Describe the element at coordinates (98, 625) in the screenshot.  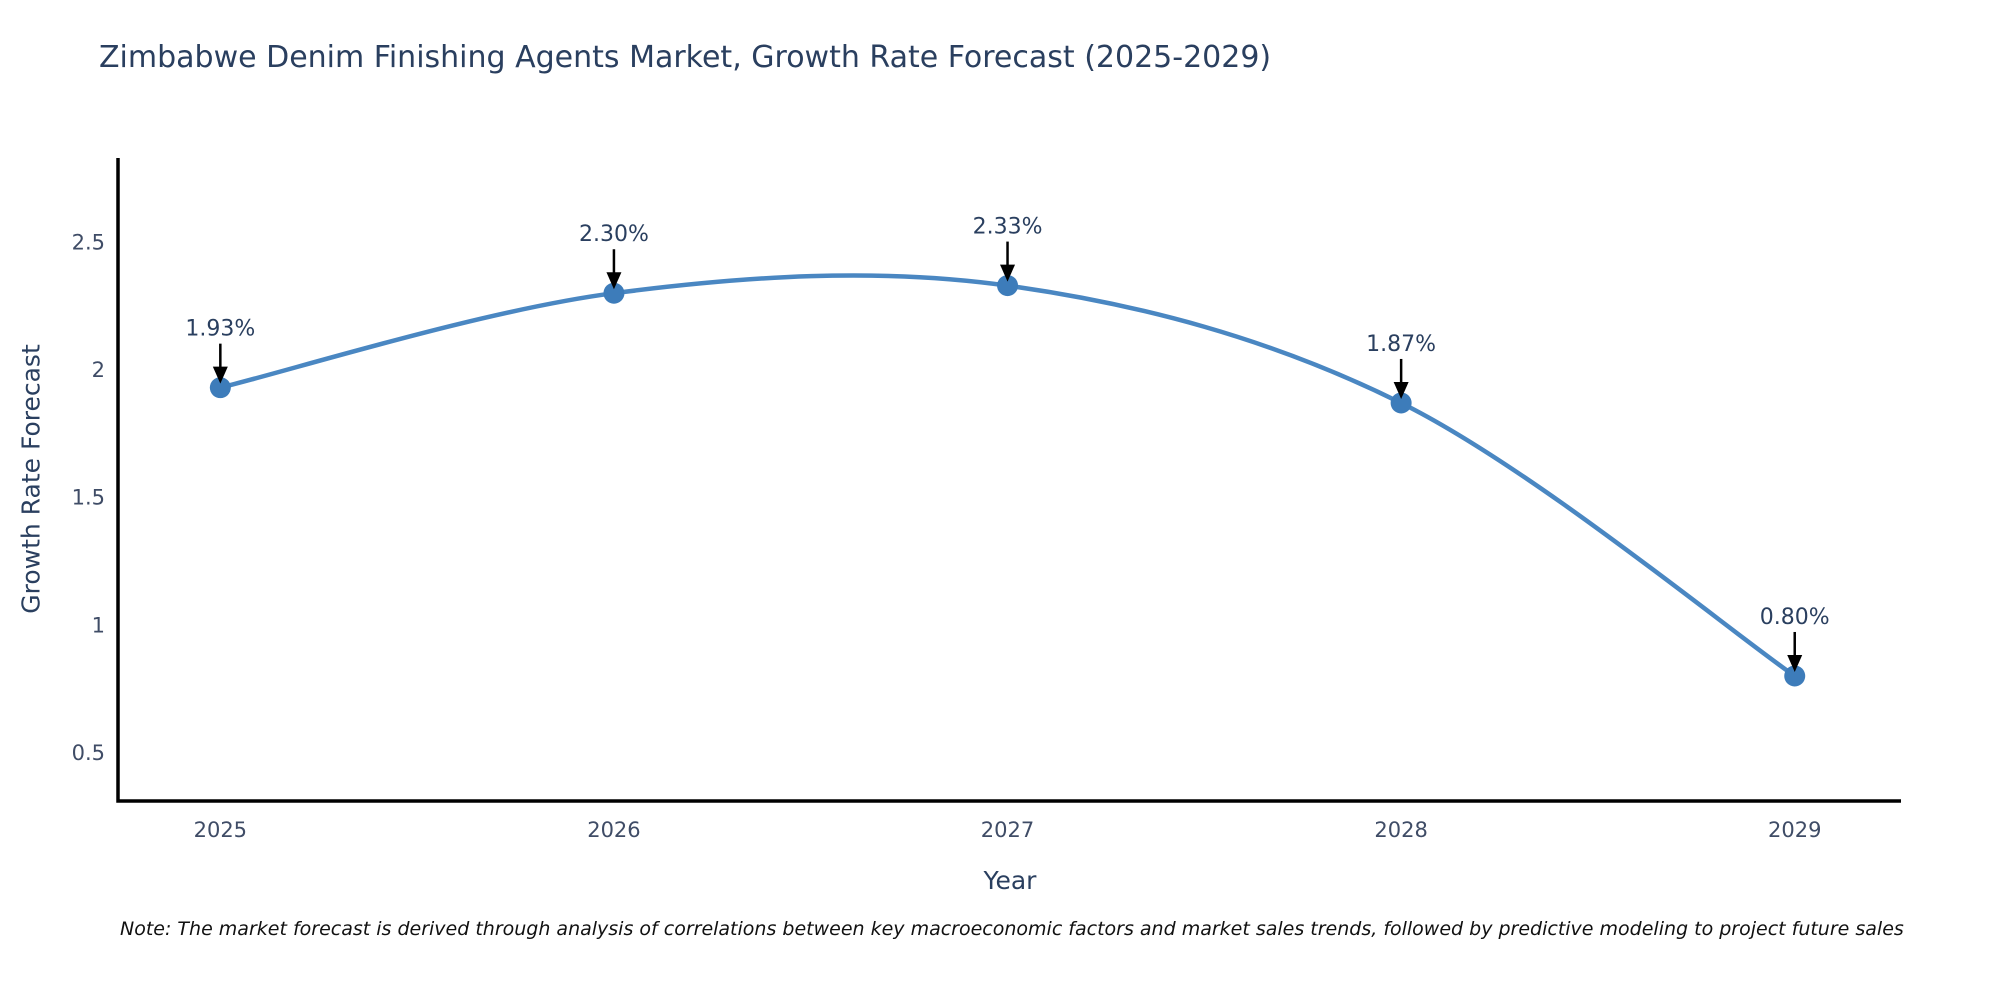
I see `y-tick-label-1: 1` at that location.